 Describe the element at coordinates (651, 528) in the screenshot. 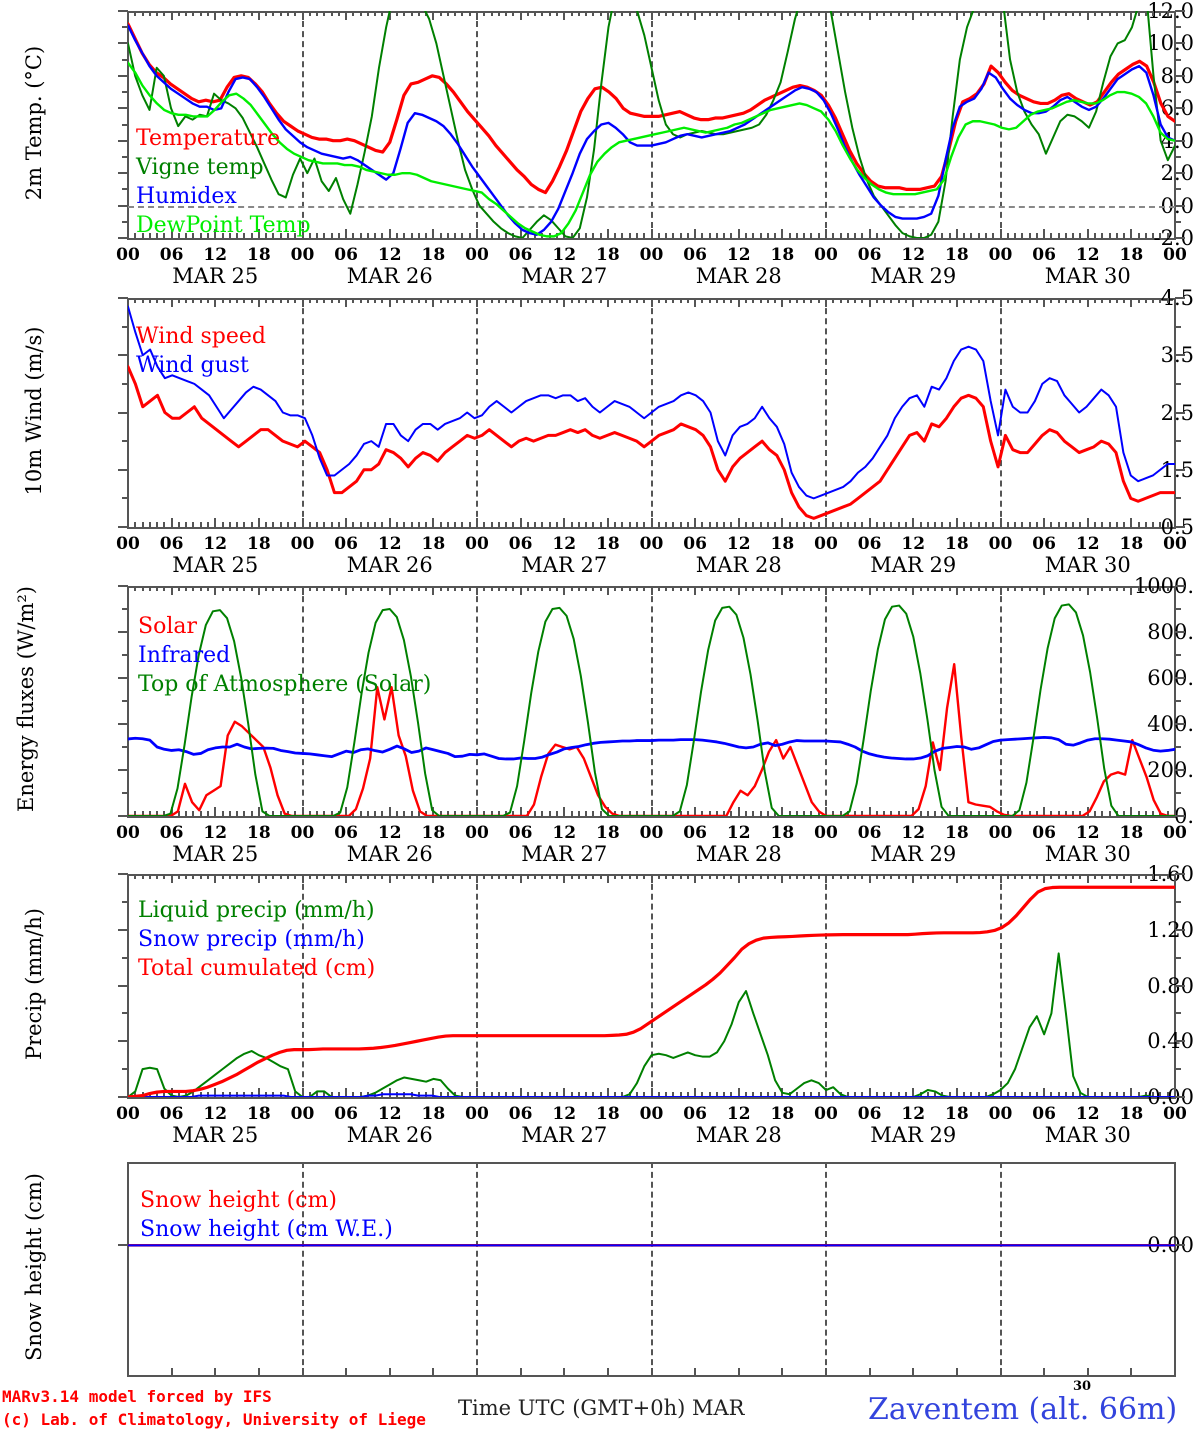

I see `x-axis-bottom-line` at that location.